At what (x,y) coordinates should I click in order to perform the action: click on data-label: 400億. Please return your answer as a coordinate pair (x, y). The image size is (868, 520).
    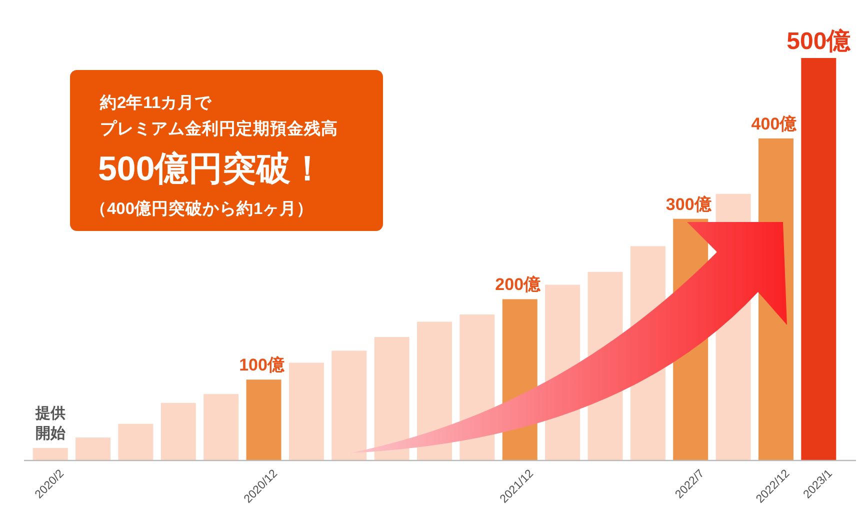
    Looking at the image, I should click on (774, 124).